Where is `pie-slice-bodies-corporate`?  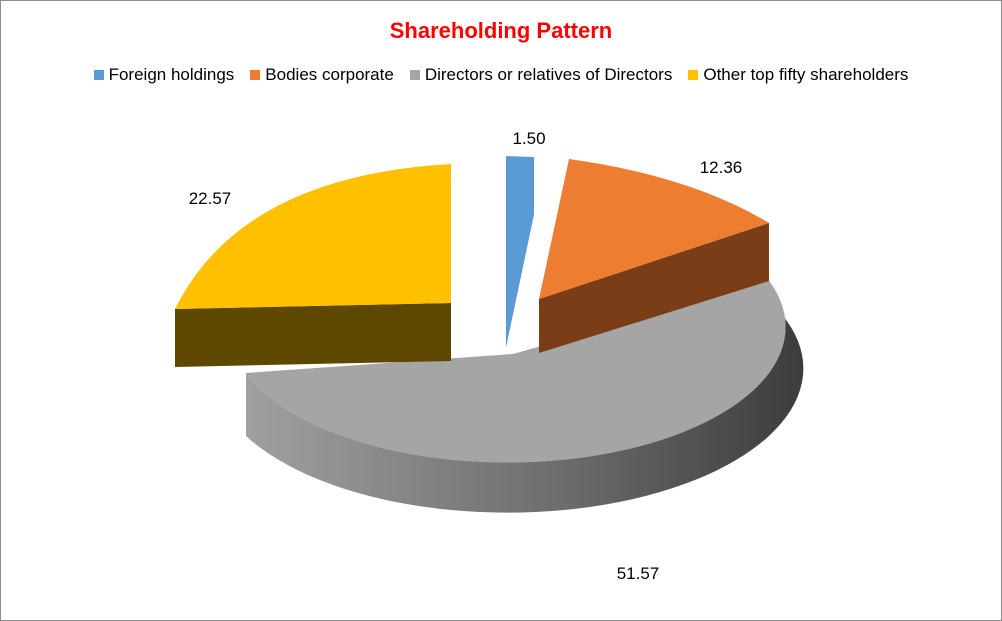 pie-slice-bodies-corporate is located at coordinates (654, 256).